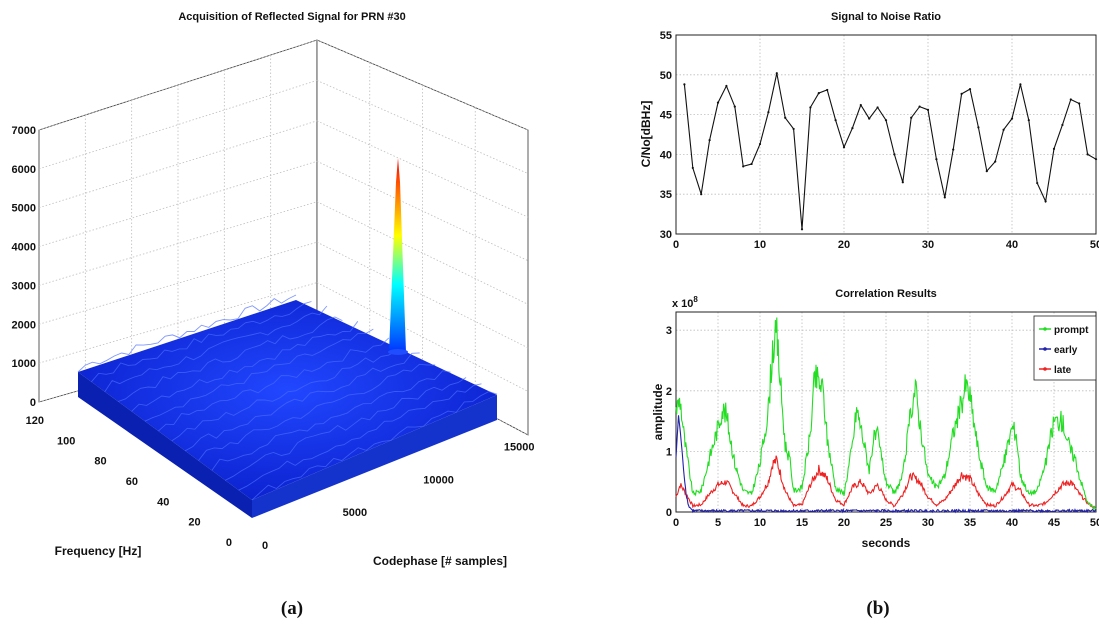 This screenshot has width=1099, height=625. I want to click on correlation-x-tick-label: 45, so click(1054, 523).